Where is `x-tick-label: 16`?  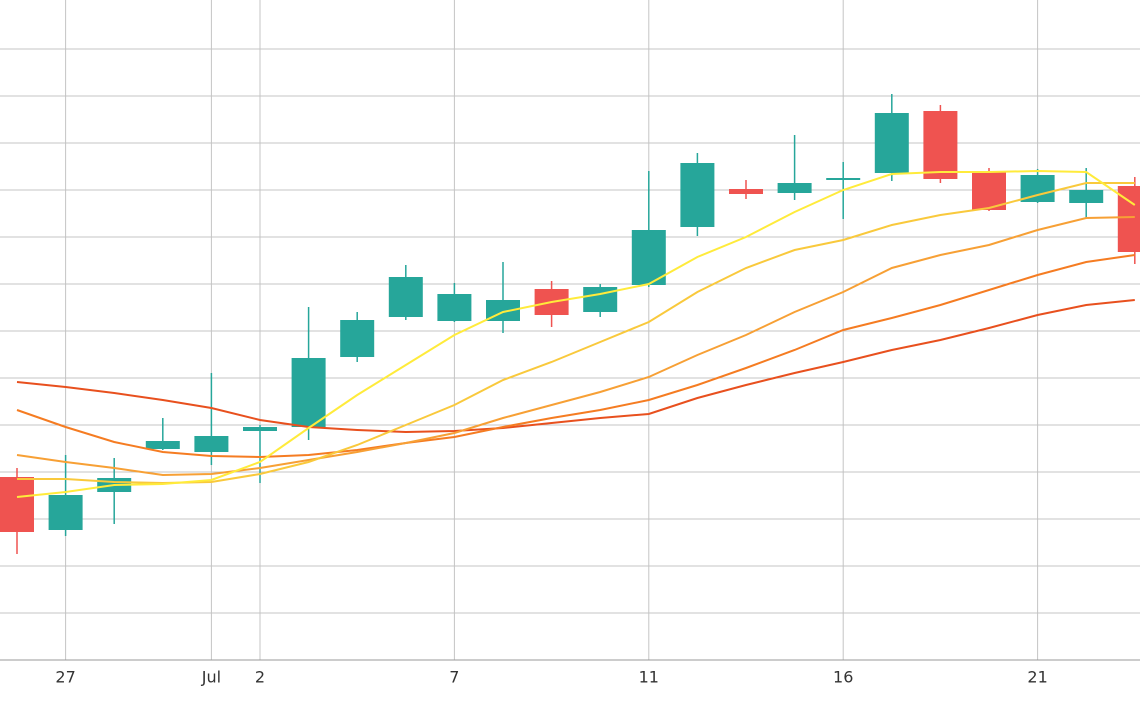 x-tick-label: 16 is located at coordinates (843, 677).